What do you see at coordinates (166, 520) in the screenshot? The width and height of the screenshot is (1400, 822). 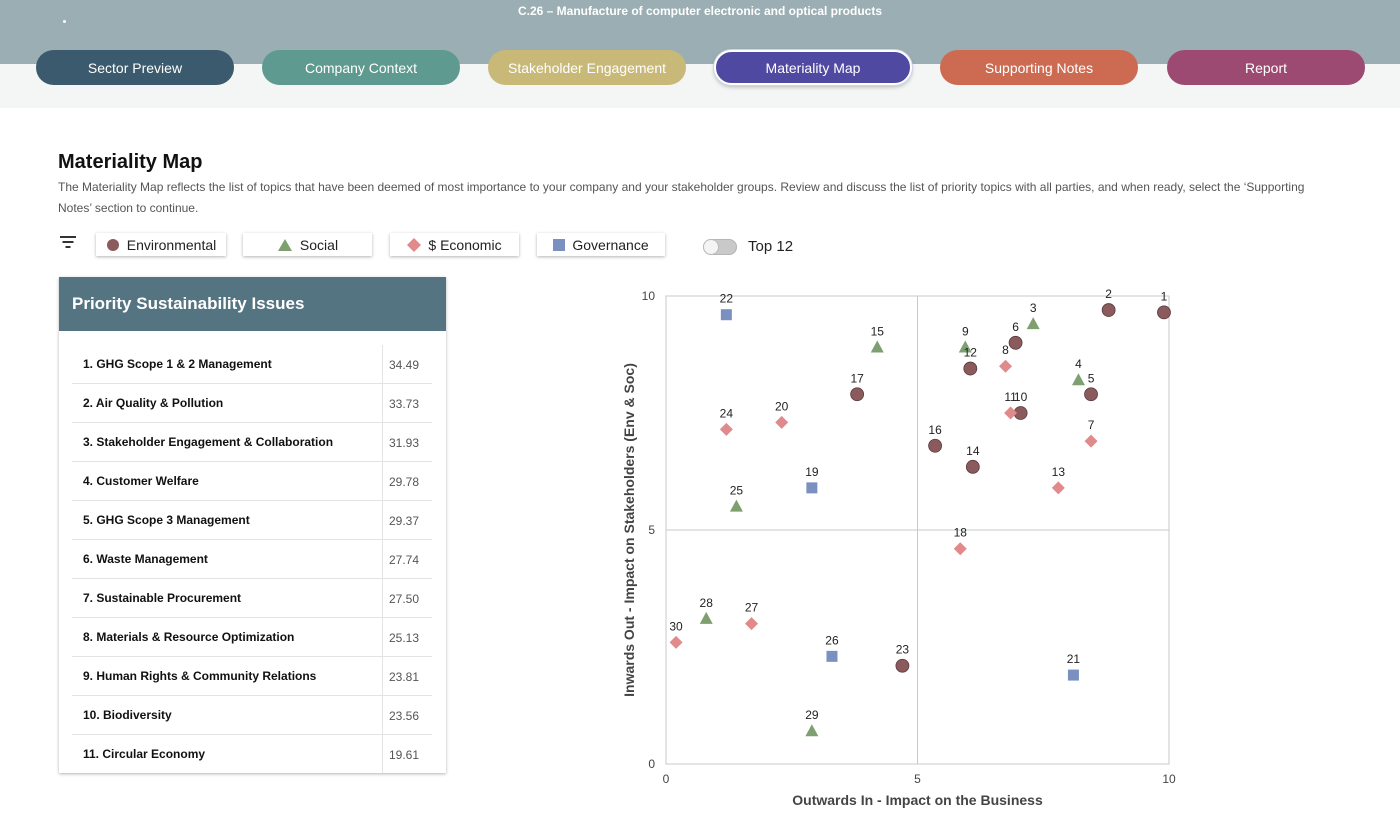 I see `issue-name: 5. GHG Scope 3 Management` at bounding box center [166, 520].